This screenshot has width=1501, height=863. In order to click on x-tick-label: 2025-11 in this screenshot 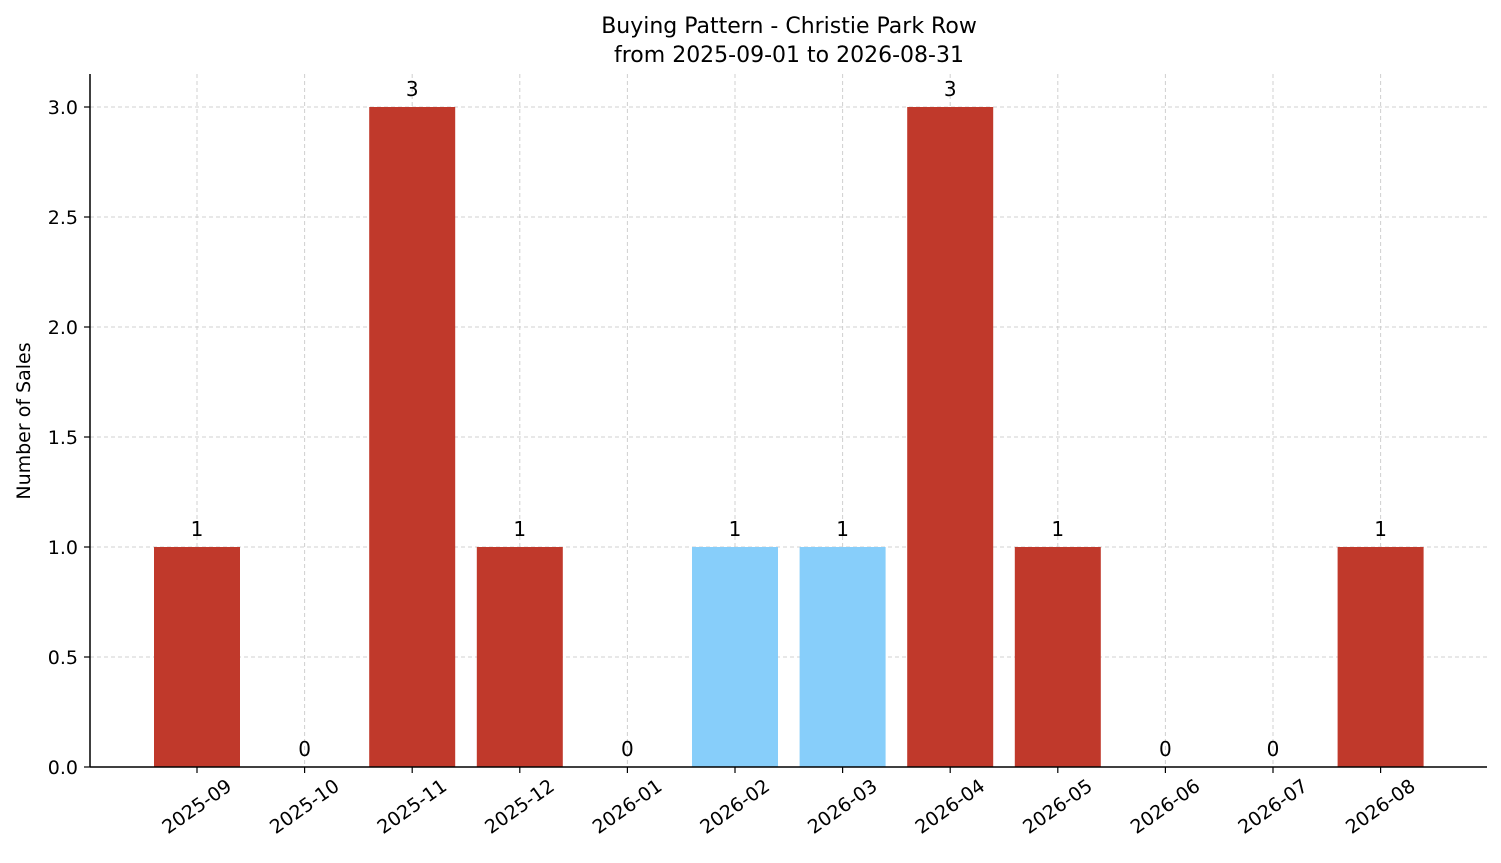, I will do `click(412, 807)`.